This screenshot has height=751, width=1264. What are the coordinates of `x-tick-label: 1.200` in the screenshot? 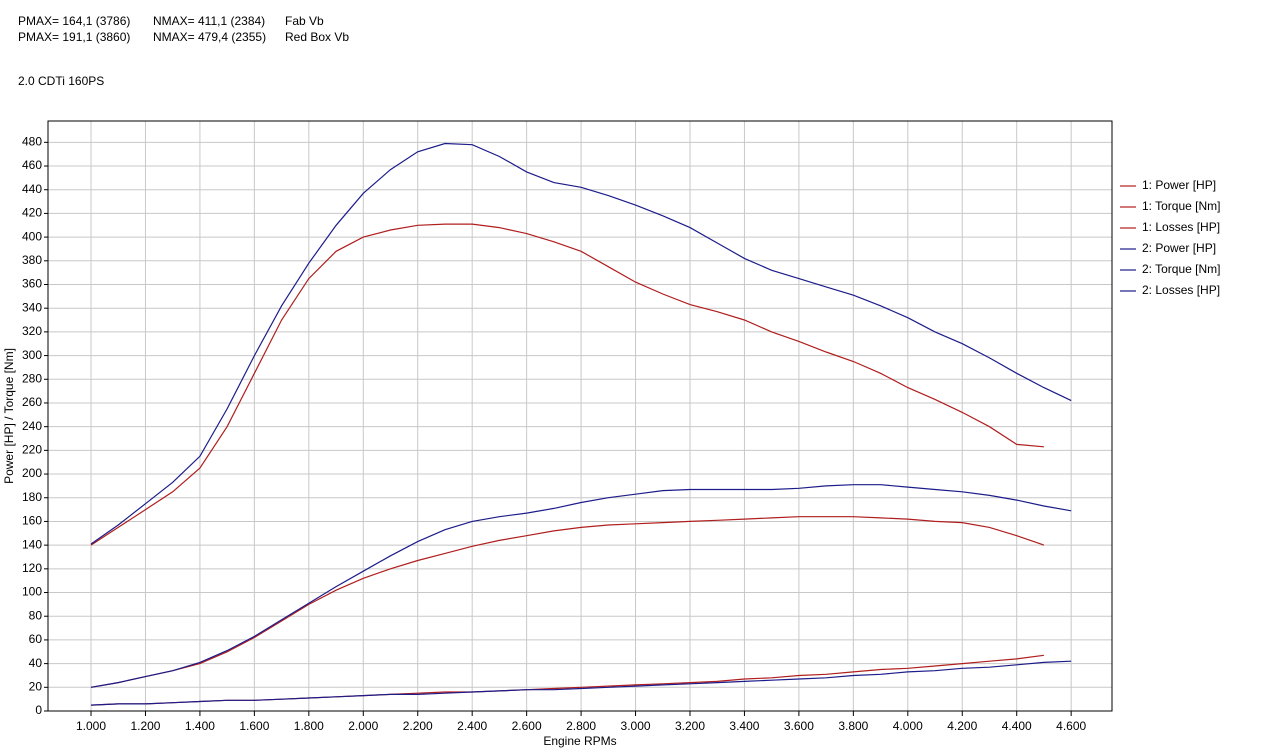 It's located at (145, 726).